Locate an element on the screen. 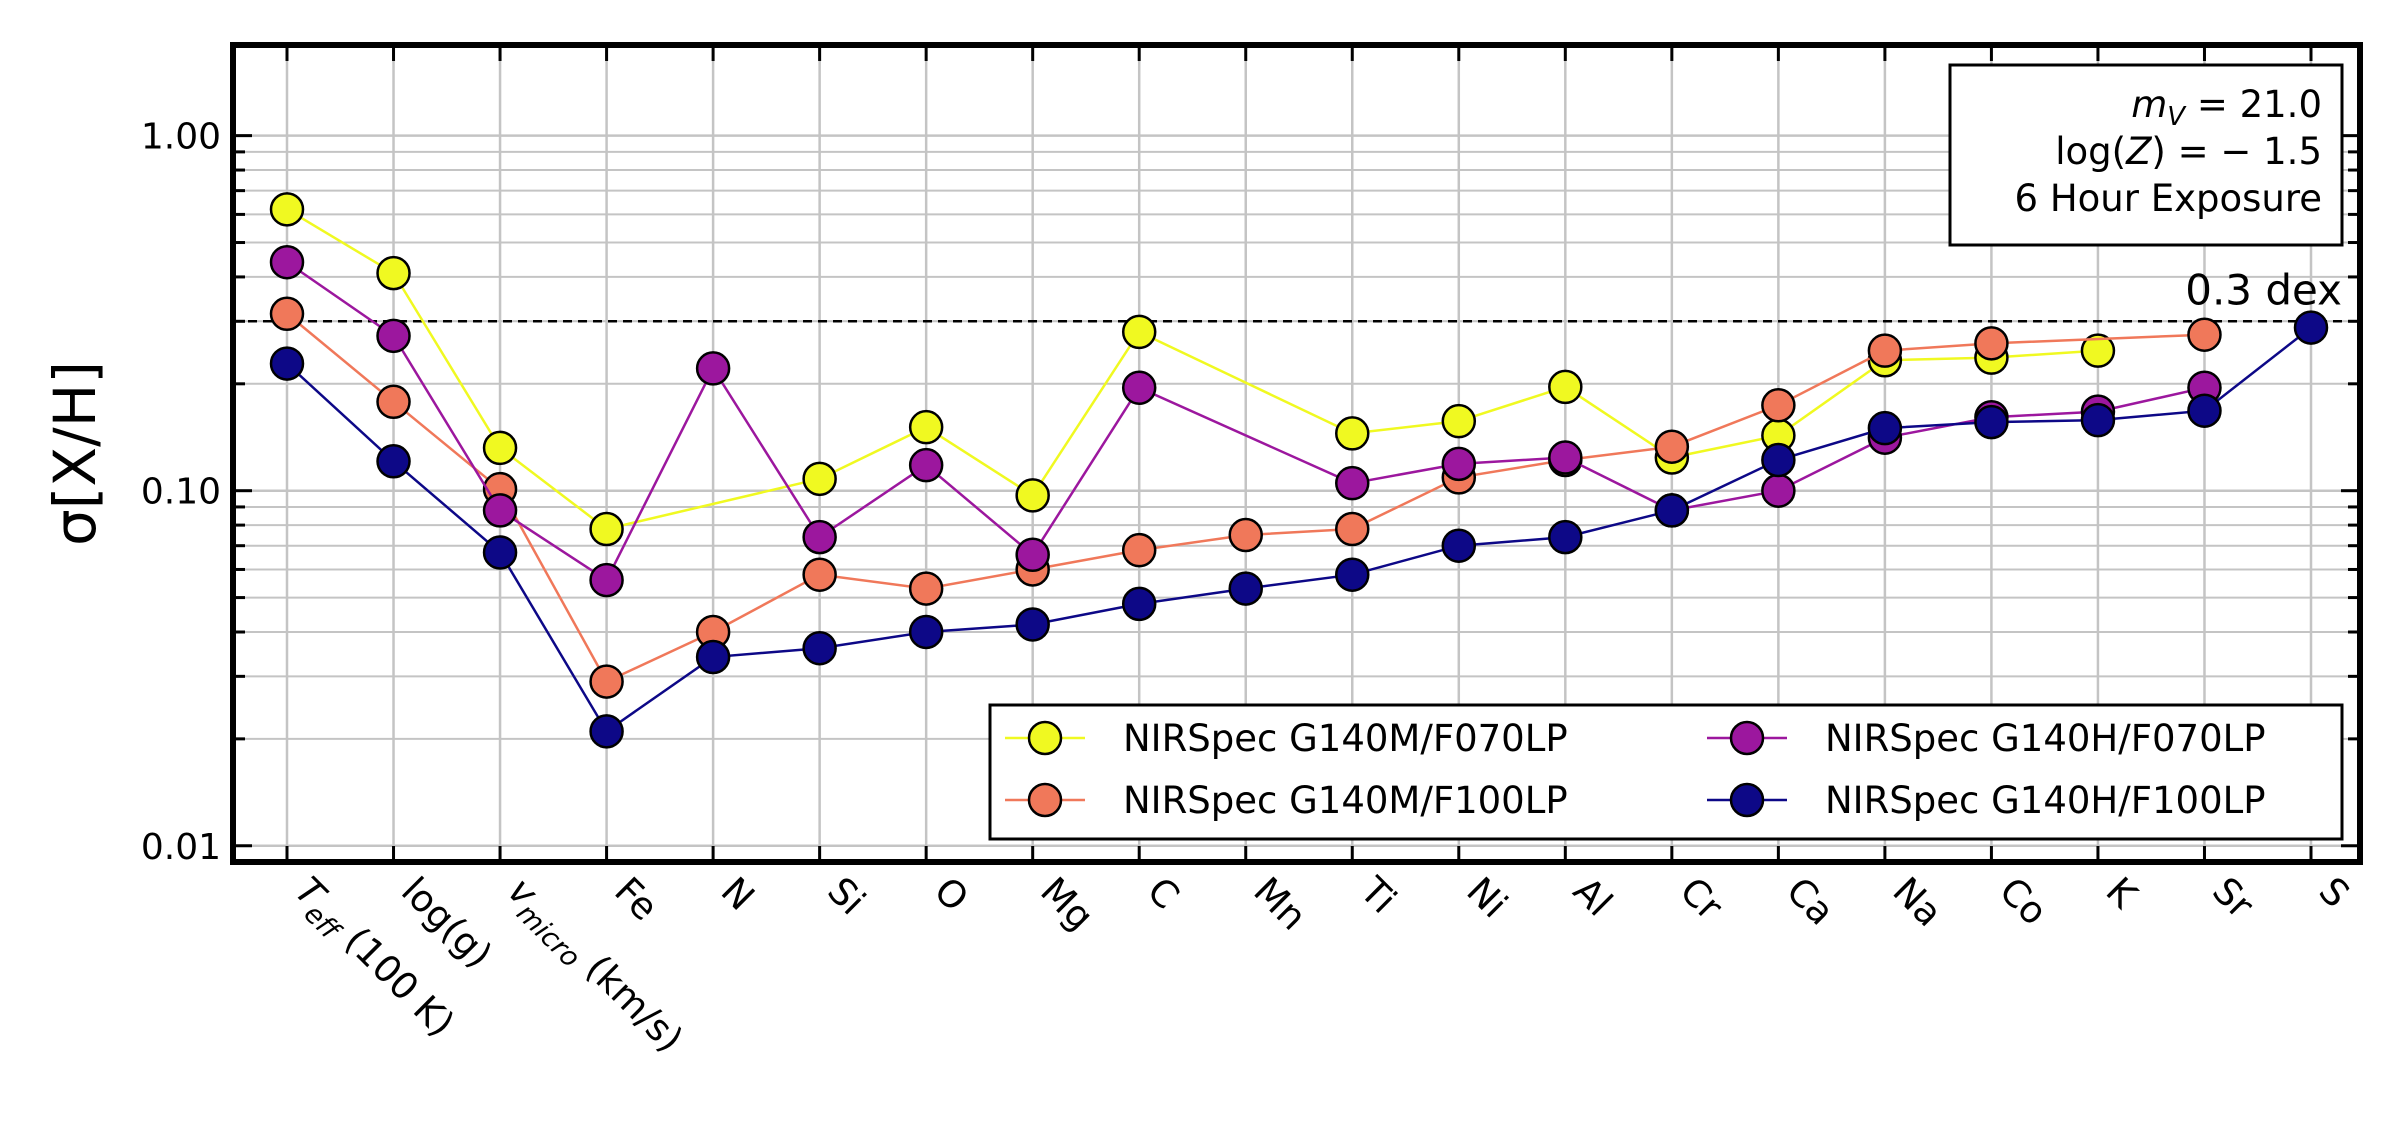 The image size is (2400, 1125). reference-line-label: 0.3 dex is located at coordinates (2263, 289).